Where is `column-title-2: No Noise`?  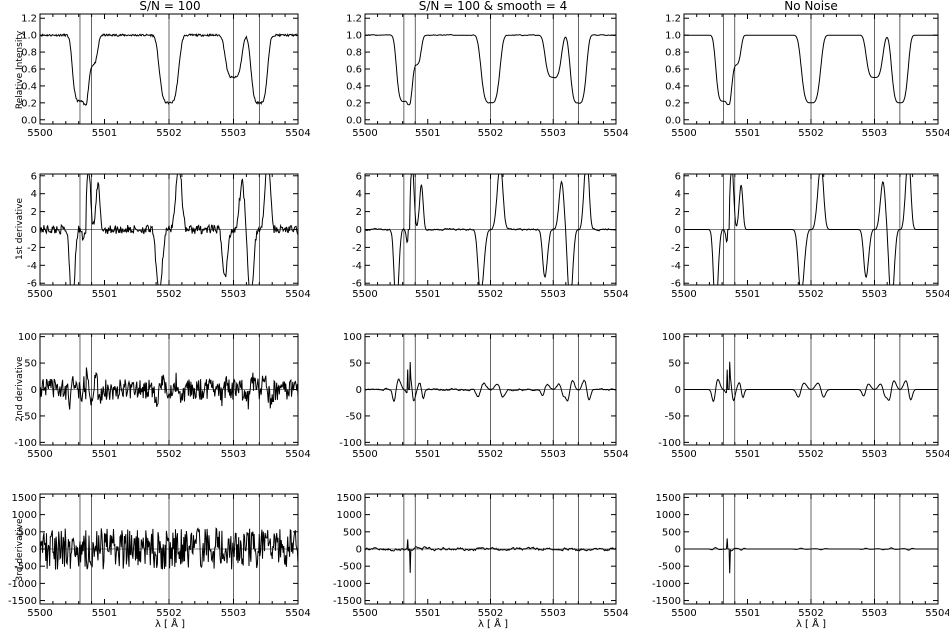 column-title-2: No Noise is located at coordinates (810, 6).